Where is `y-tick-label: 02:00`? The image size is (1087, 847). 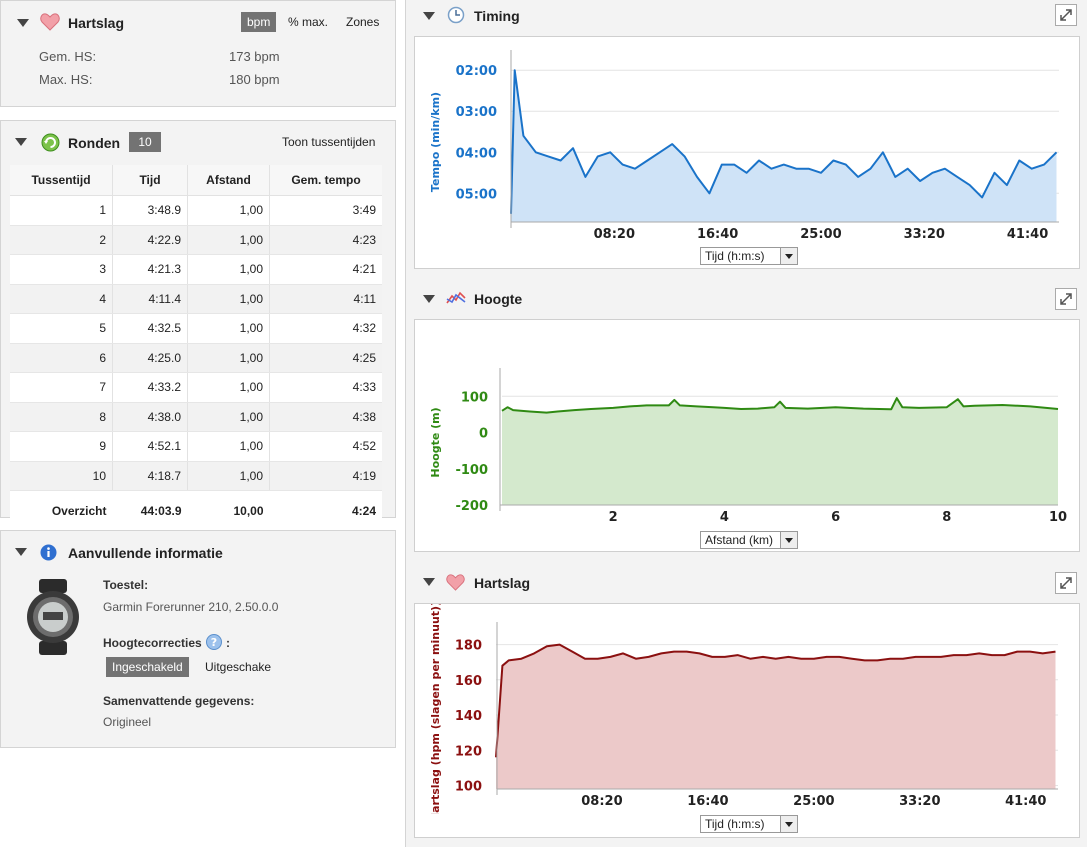 y-tick-label: 02:00 is located at coordinates (476, 71).